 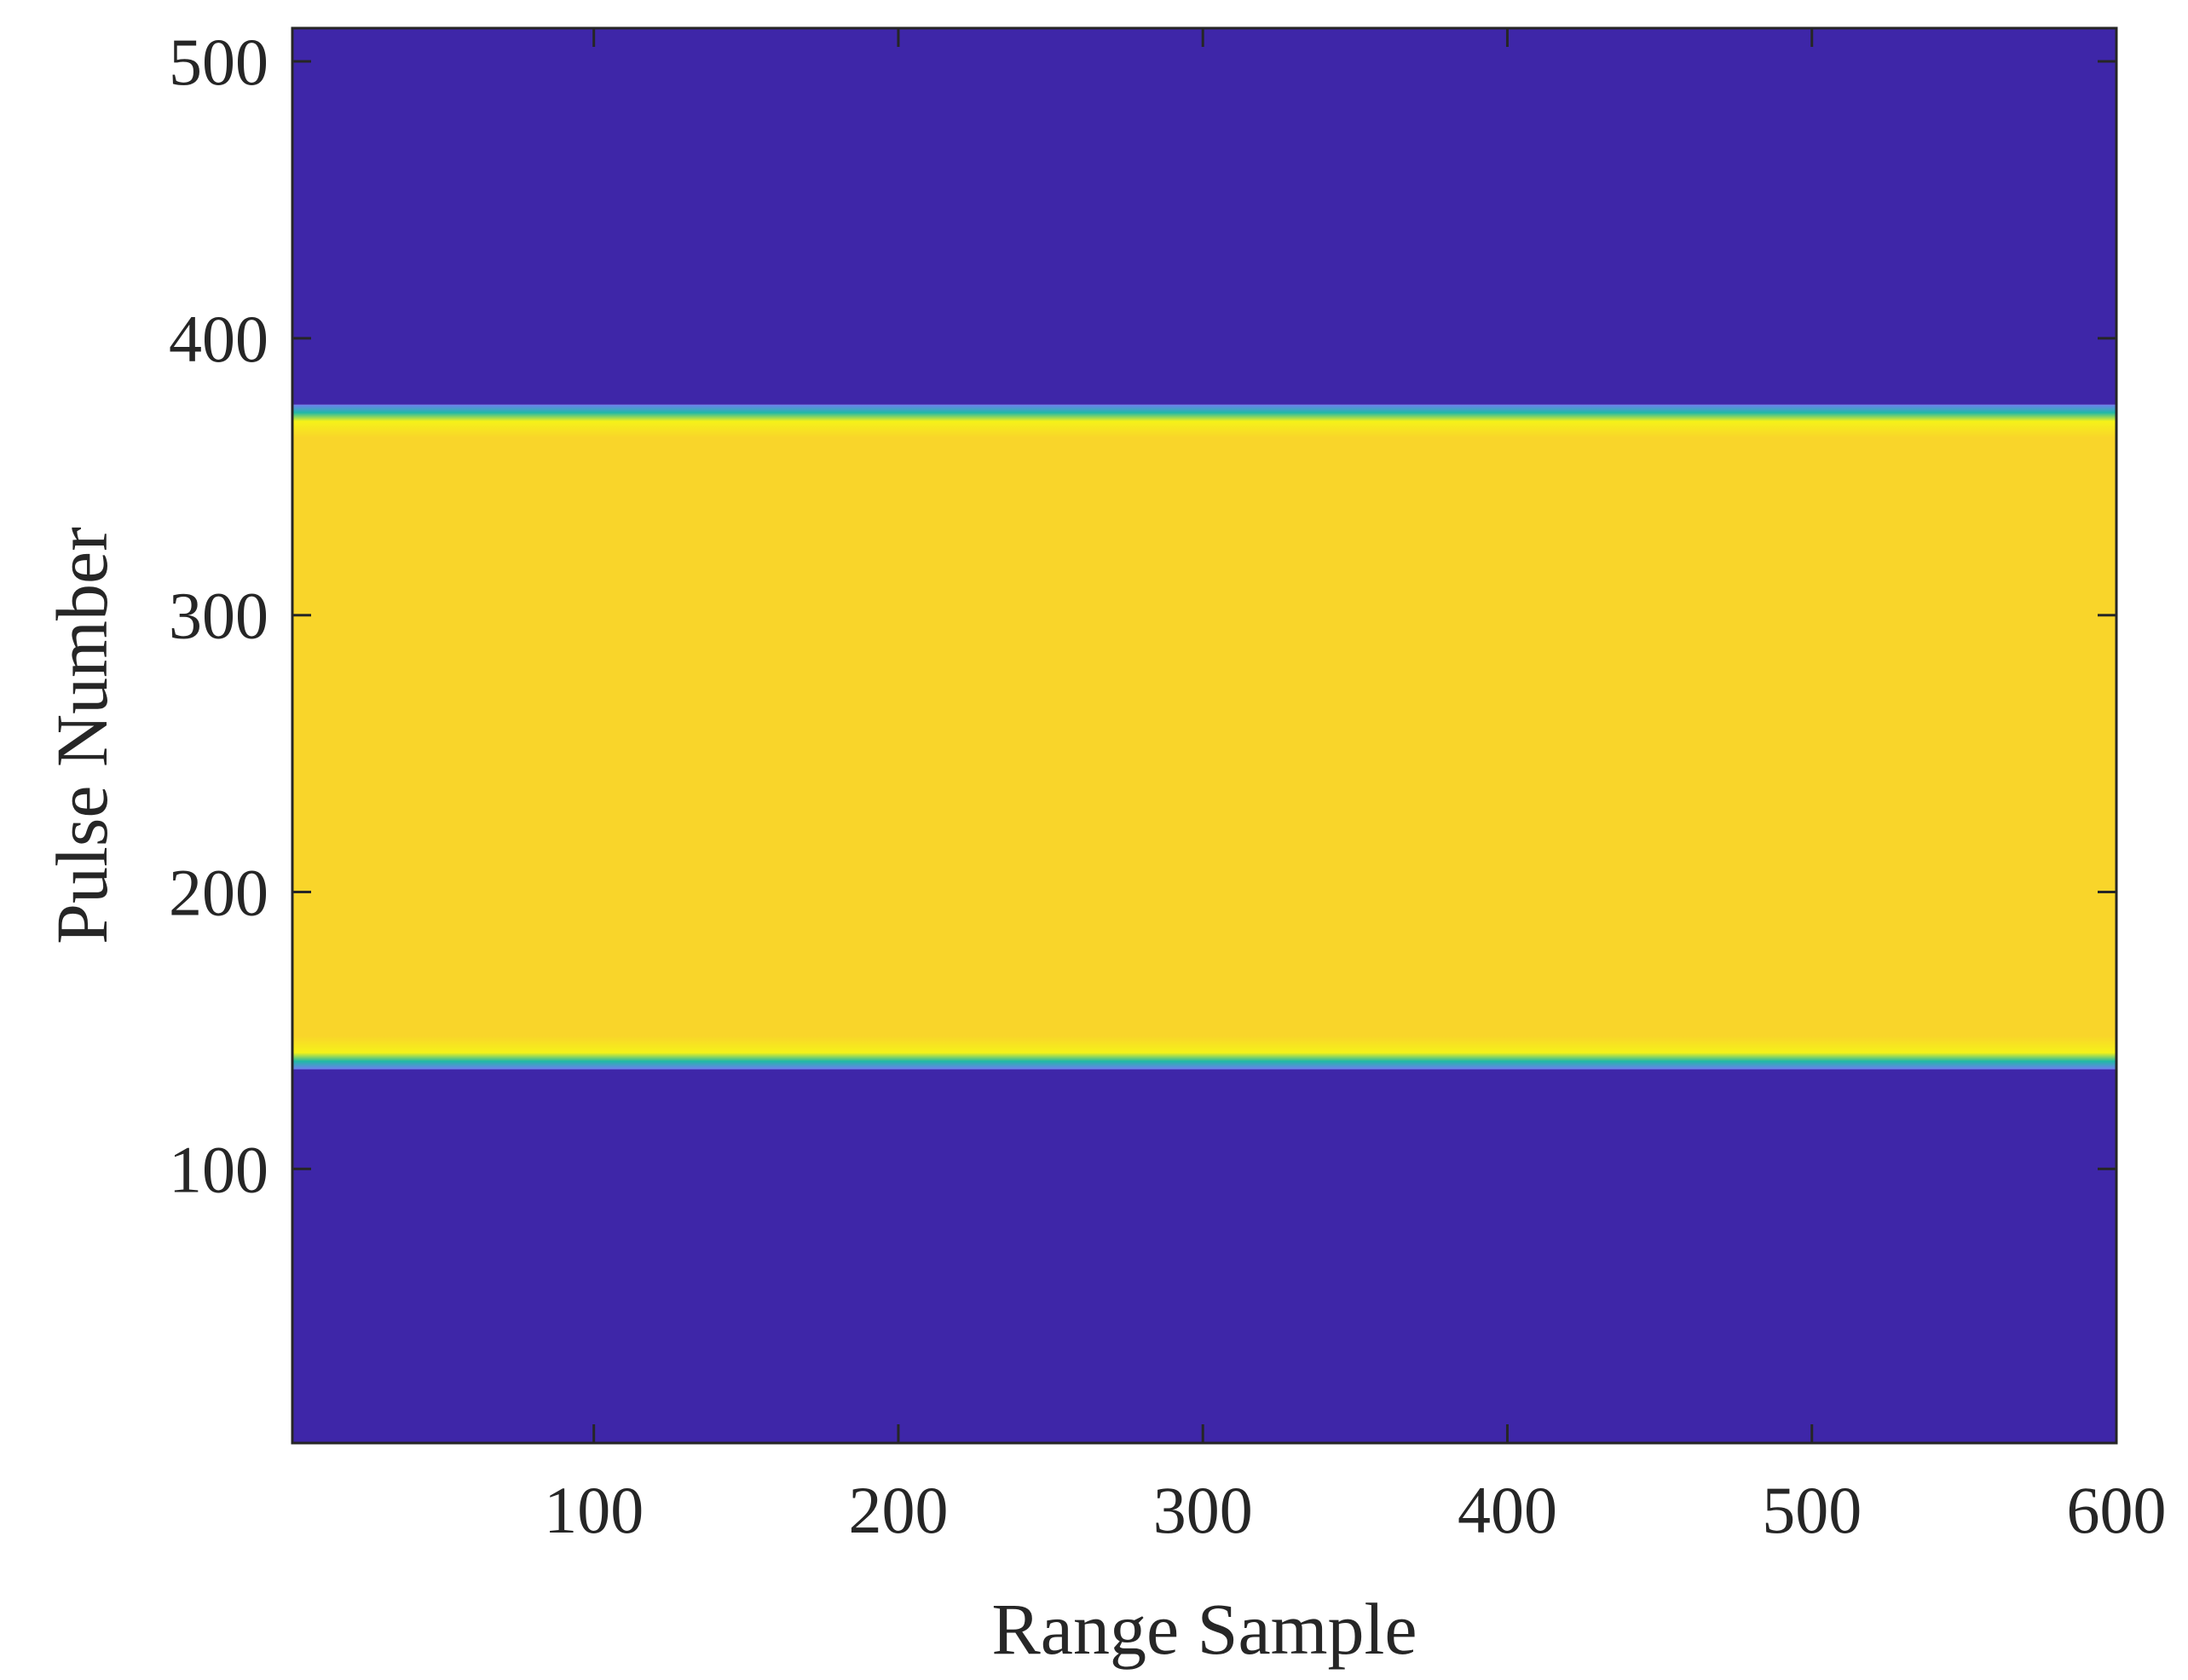 I want to click on y-axis-label: Pulse Number, so click(x=82, y=735).